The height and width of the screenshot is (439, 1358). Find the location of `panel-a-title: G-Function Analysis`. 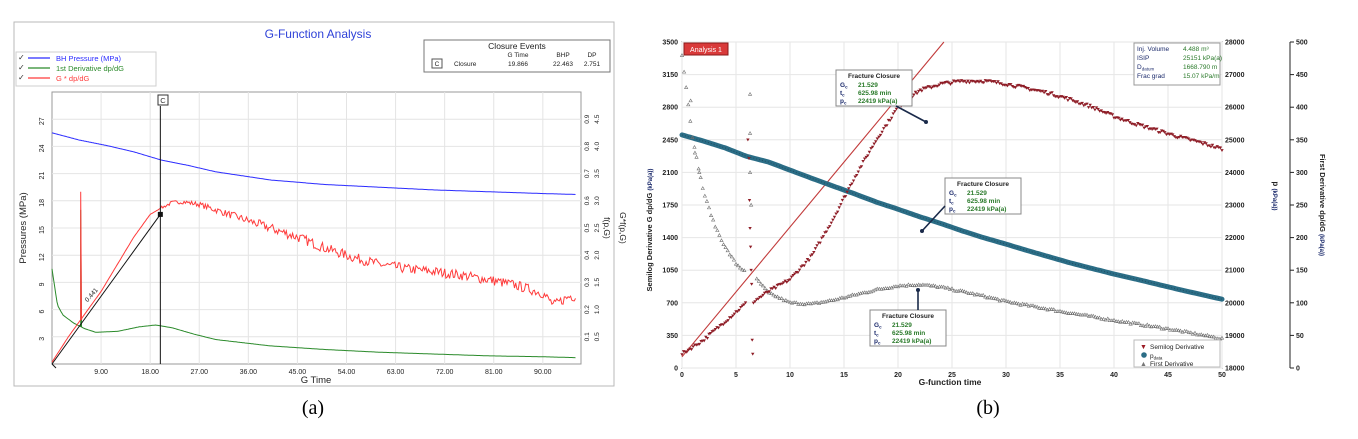

panel-a-title: G-Function Analysis is located at coordinates (318, 34).